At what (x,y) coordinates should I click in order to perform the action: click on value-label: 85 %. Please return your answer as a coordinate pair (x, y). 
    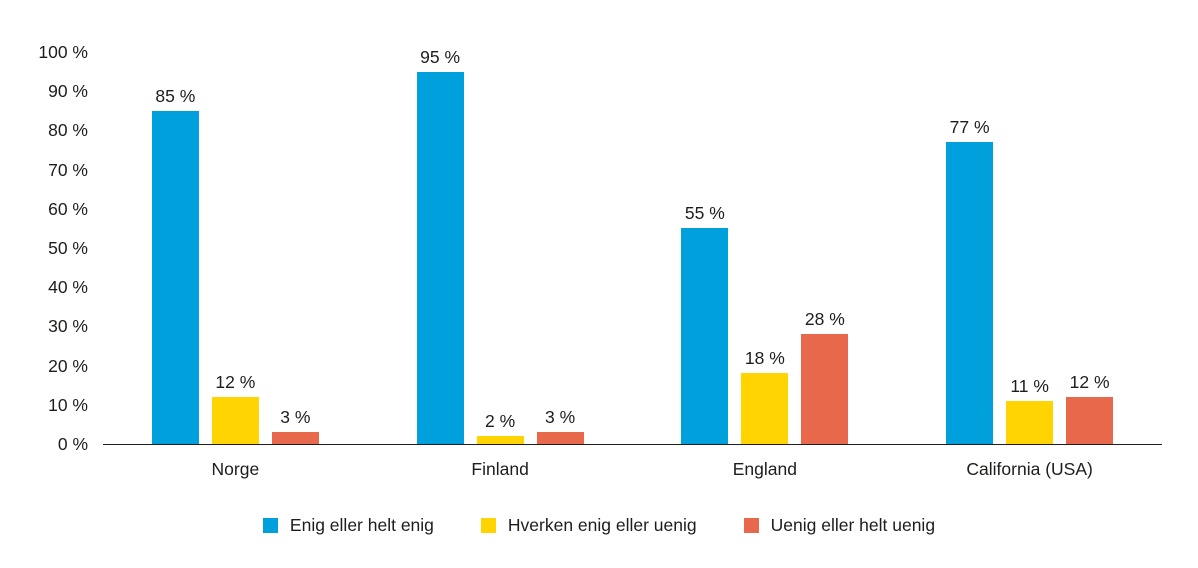
    Looking at the image, I should click on (175, 95).